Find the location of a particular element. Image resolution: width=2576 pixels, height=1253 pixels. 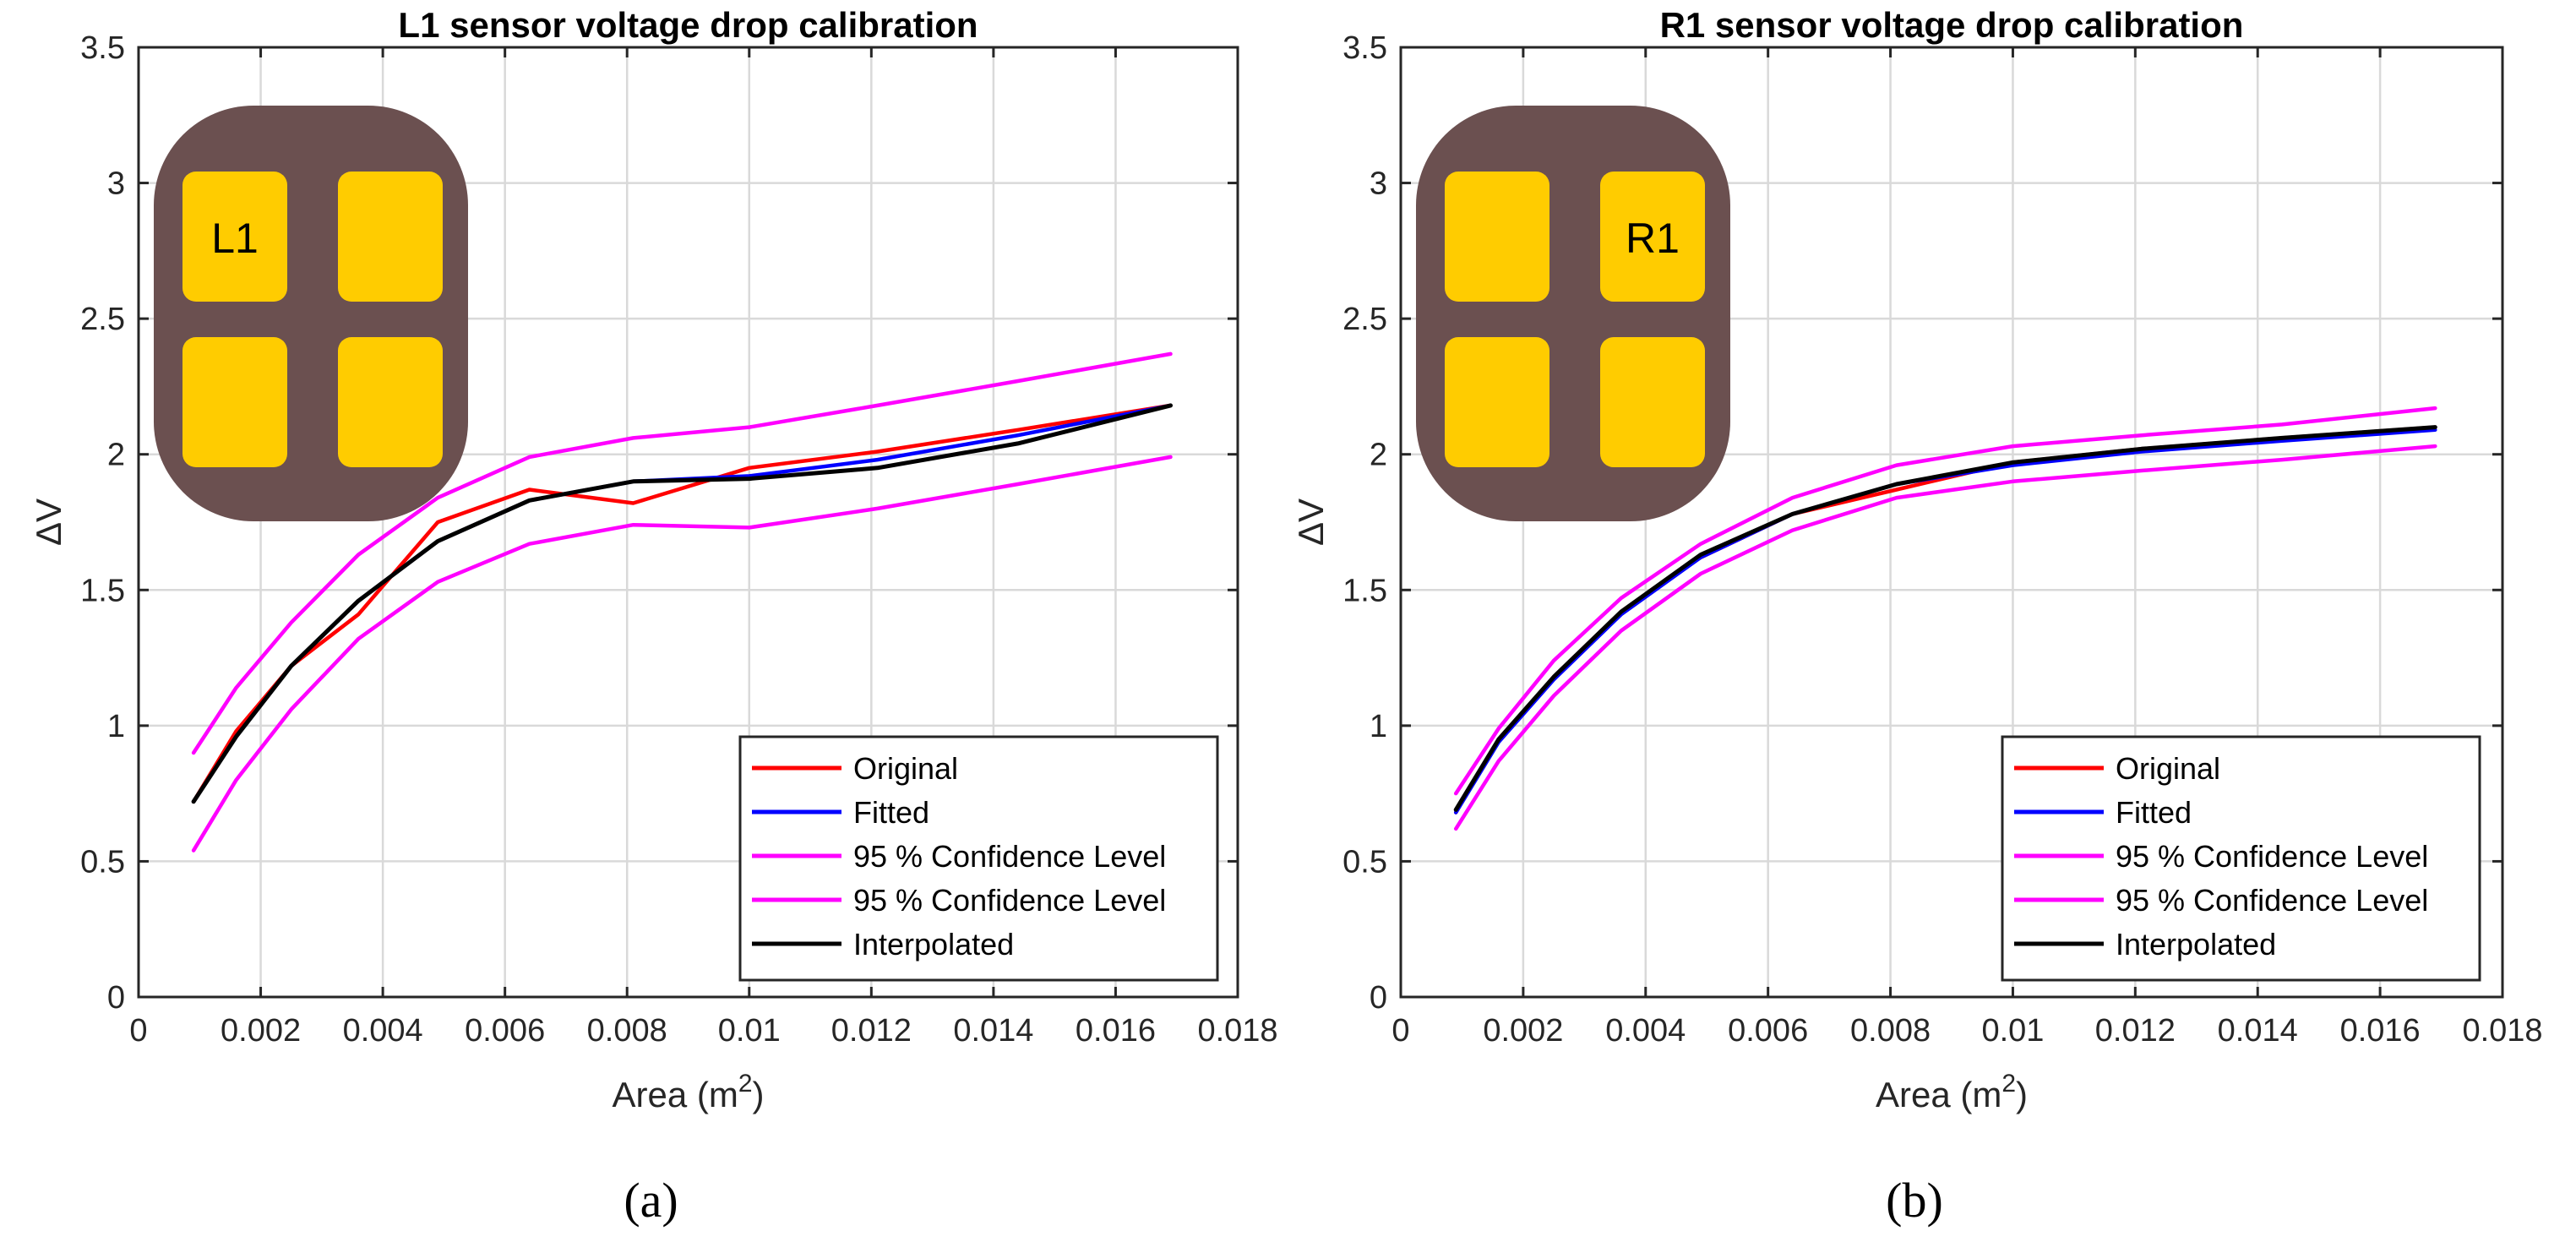

sensor-inset: R1 is located at coordinates (1573, 314).